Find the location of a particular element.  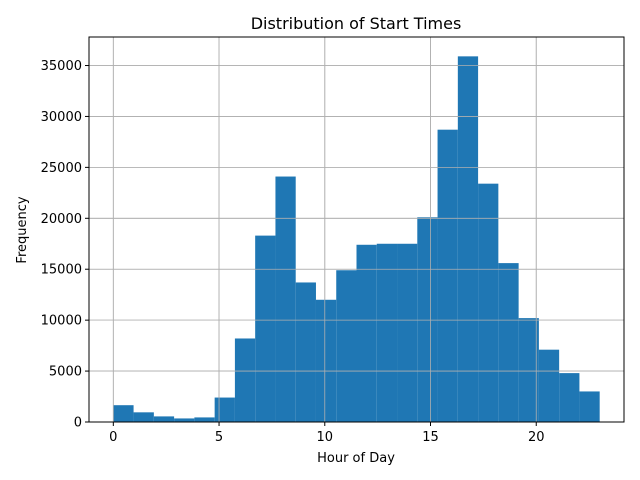

y-tick-label: 30000 is located at coordinates (61, 117).